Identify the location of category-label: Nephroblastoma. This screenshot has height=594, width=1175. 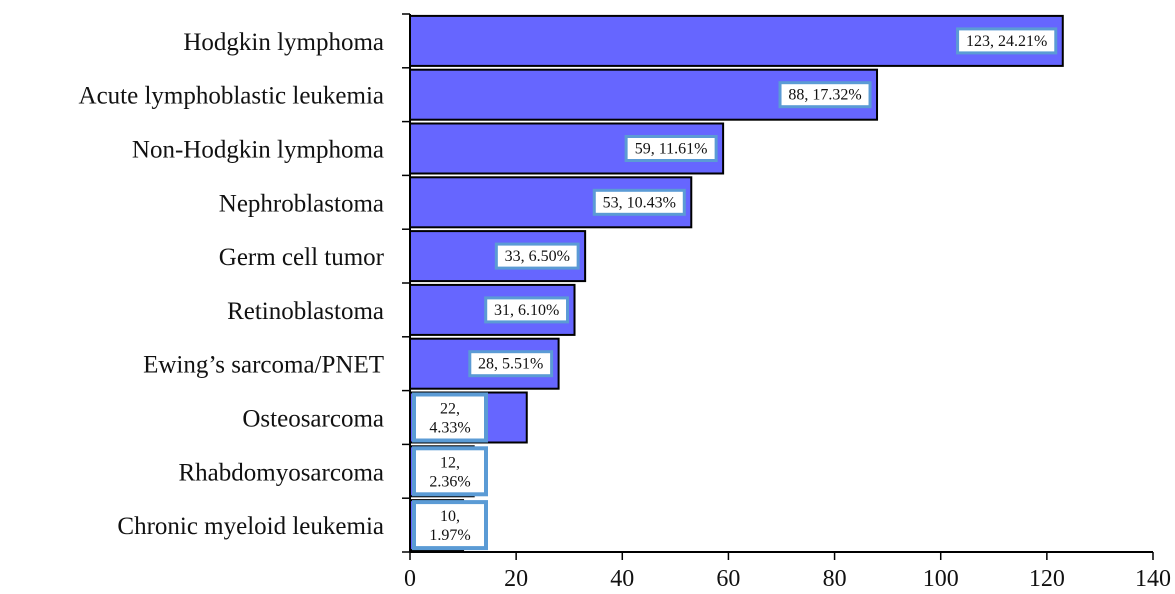
(301, 203).